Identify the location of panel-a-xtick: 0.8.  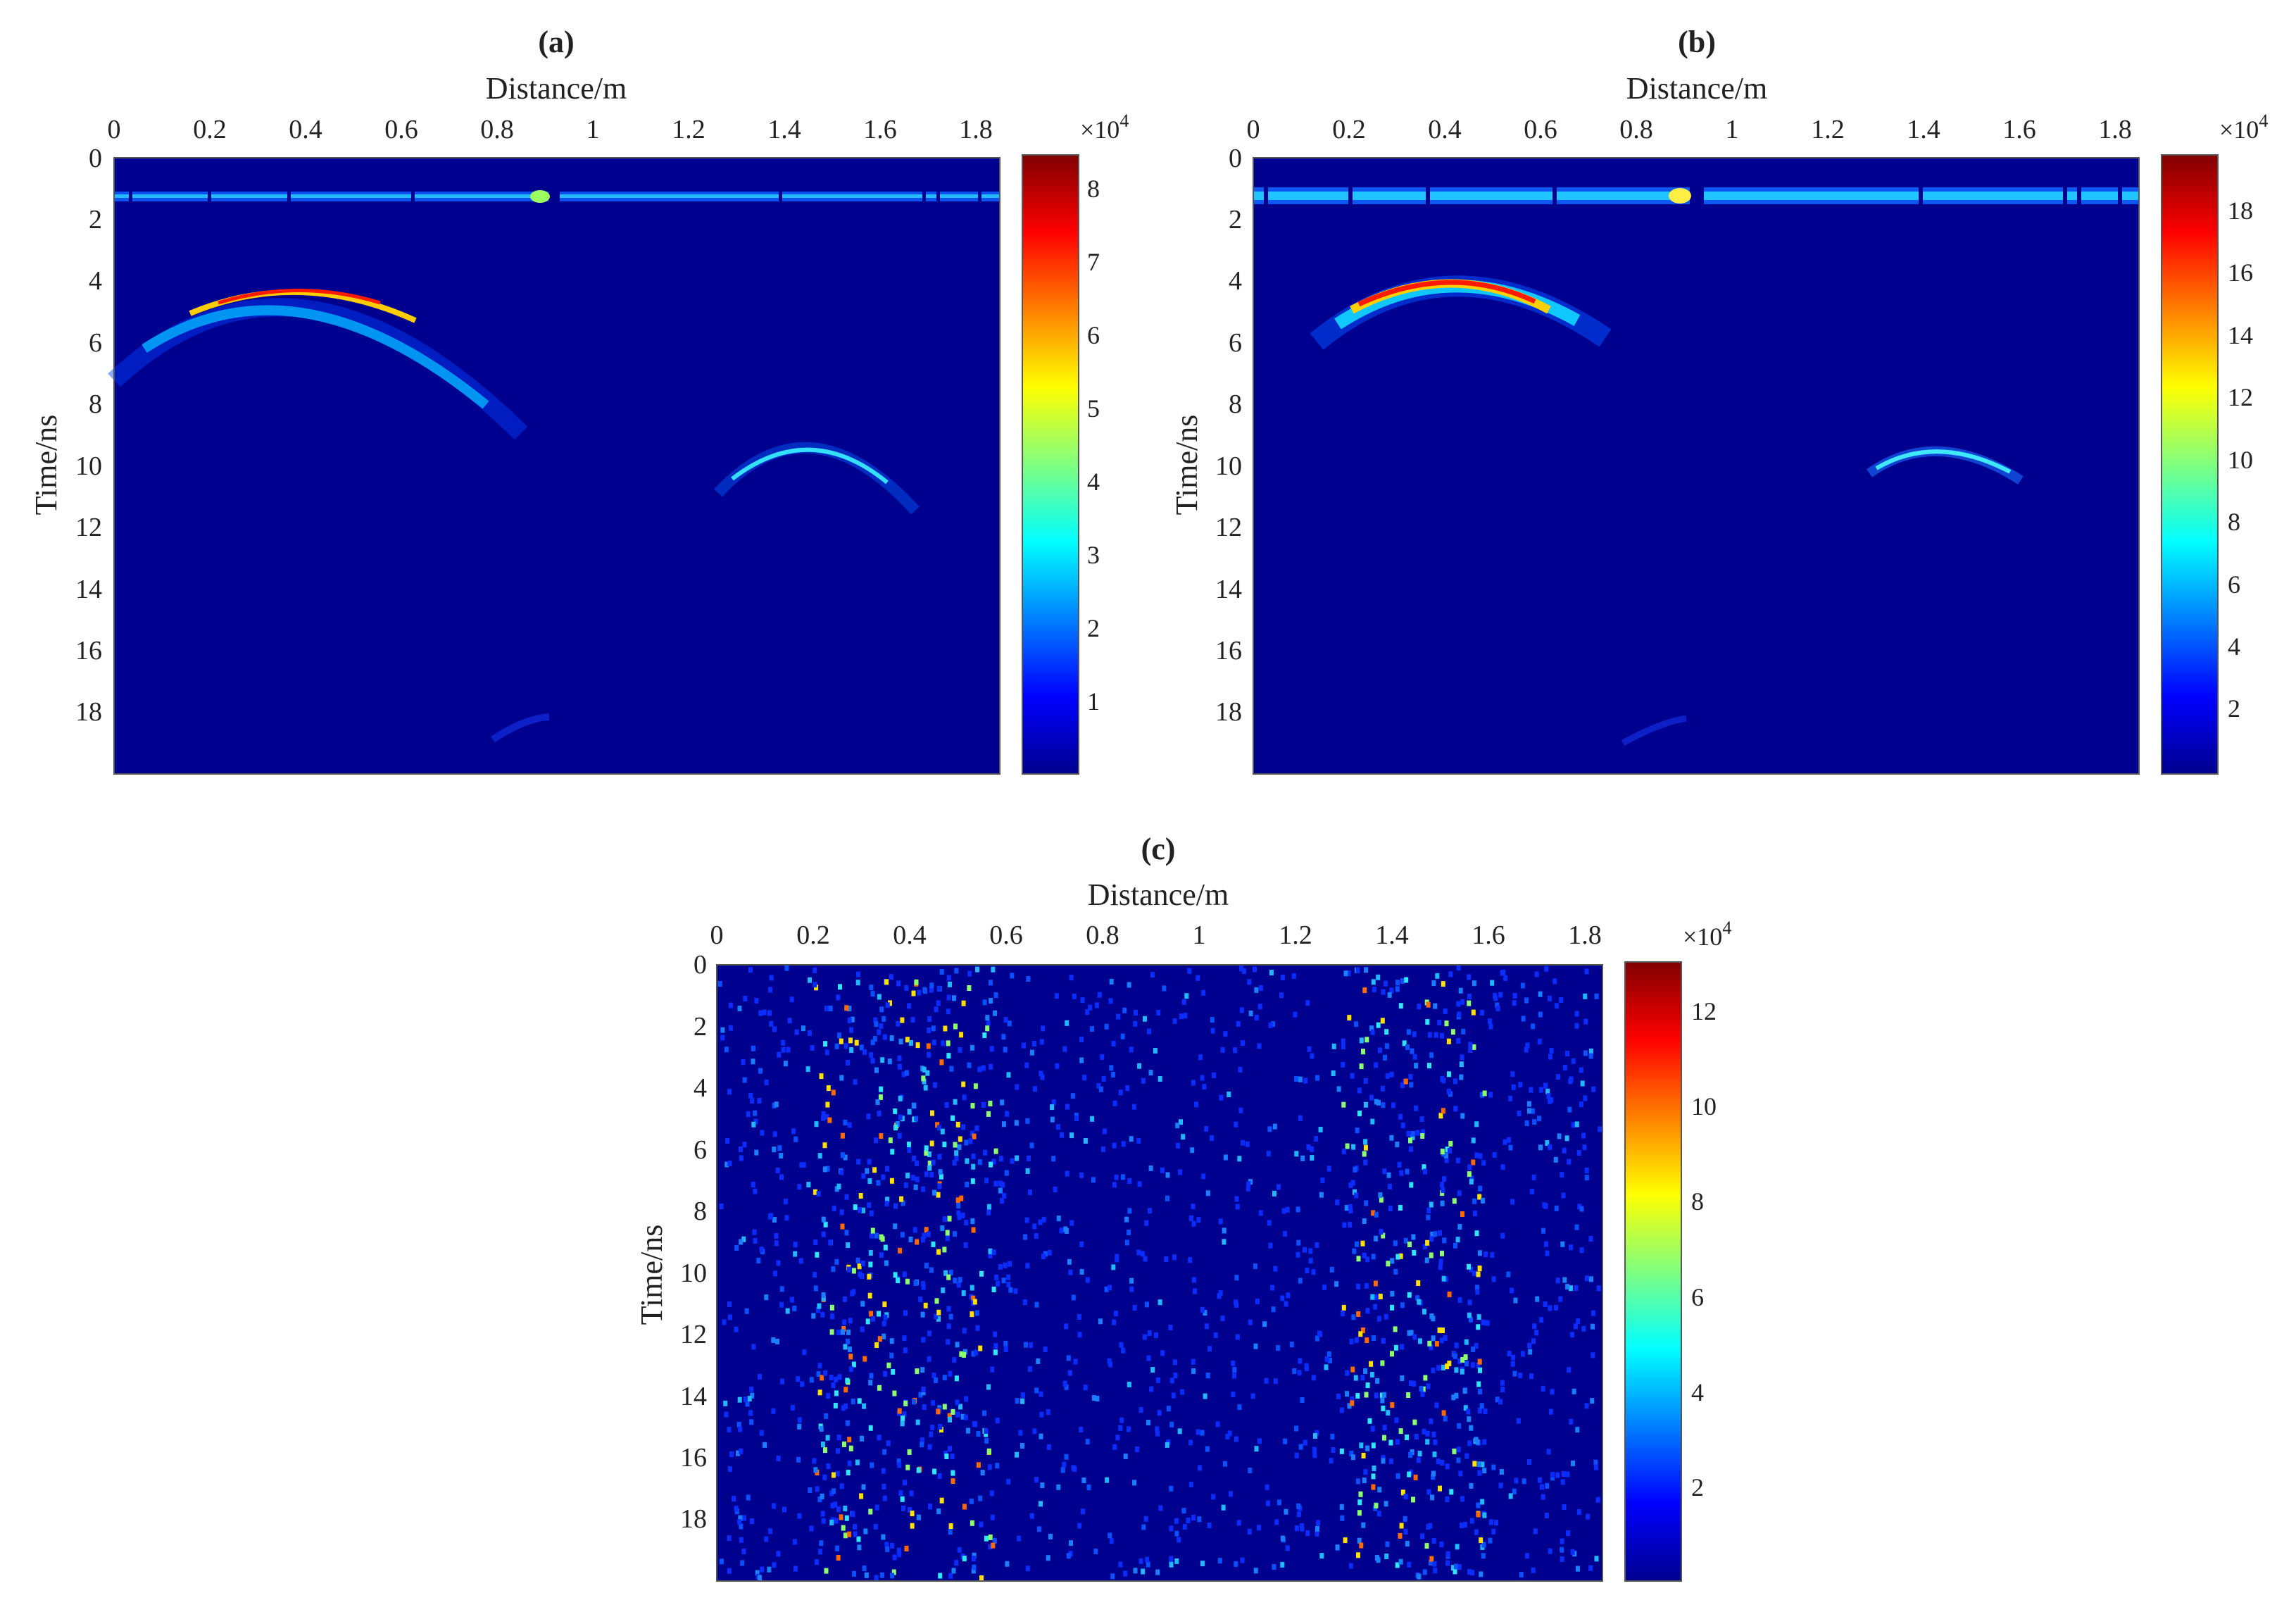
(497, 130).